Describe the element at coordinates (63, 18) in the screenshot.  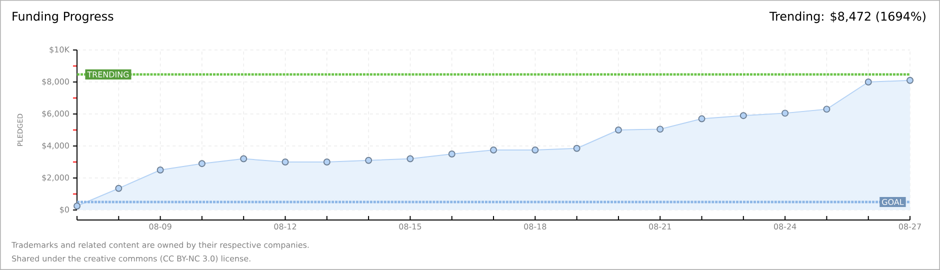
I see `chart-title: Funding Progress` at that location.